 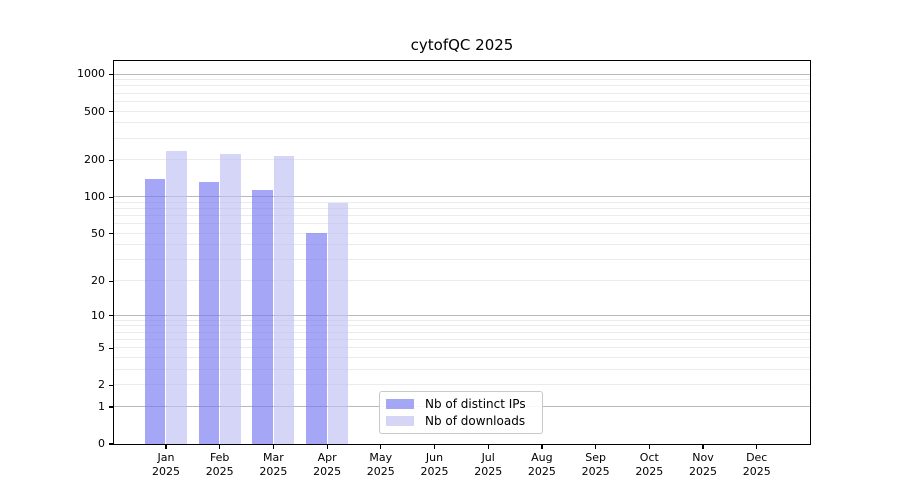 What do you see at coordinates (649, 457) in the screenshot?
I see `x-tick-label-month: Oct` at bounding box center [649, 457].